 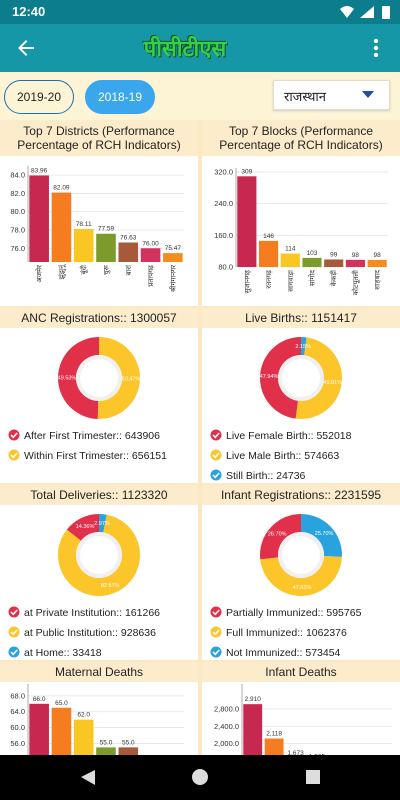 I want to click on panel-header: Live Births:: 1151417, so click(x=301, y=318).